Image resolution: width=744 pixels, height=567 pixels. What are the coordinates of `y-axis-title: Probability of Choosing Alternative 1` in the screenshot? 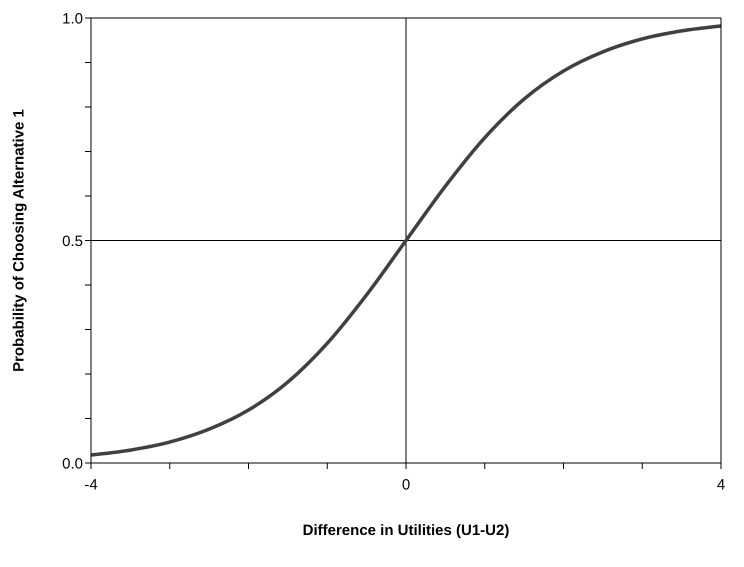 It's located at (19, 240).